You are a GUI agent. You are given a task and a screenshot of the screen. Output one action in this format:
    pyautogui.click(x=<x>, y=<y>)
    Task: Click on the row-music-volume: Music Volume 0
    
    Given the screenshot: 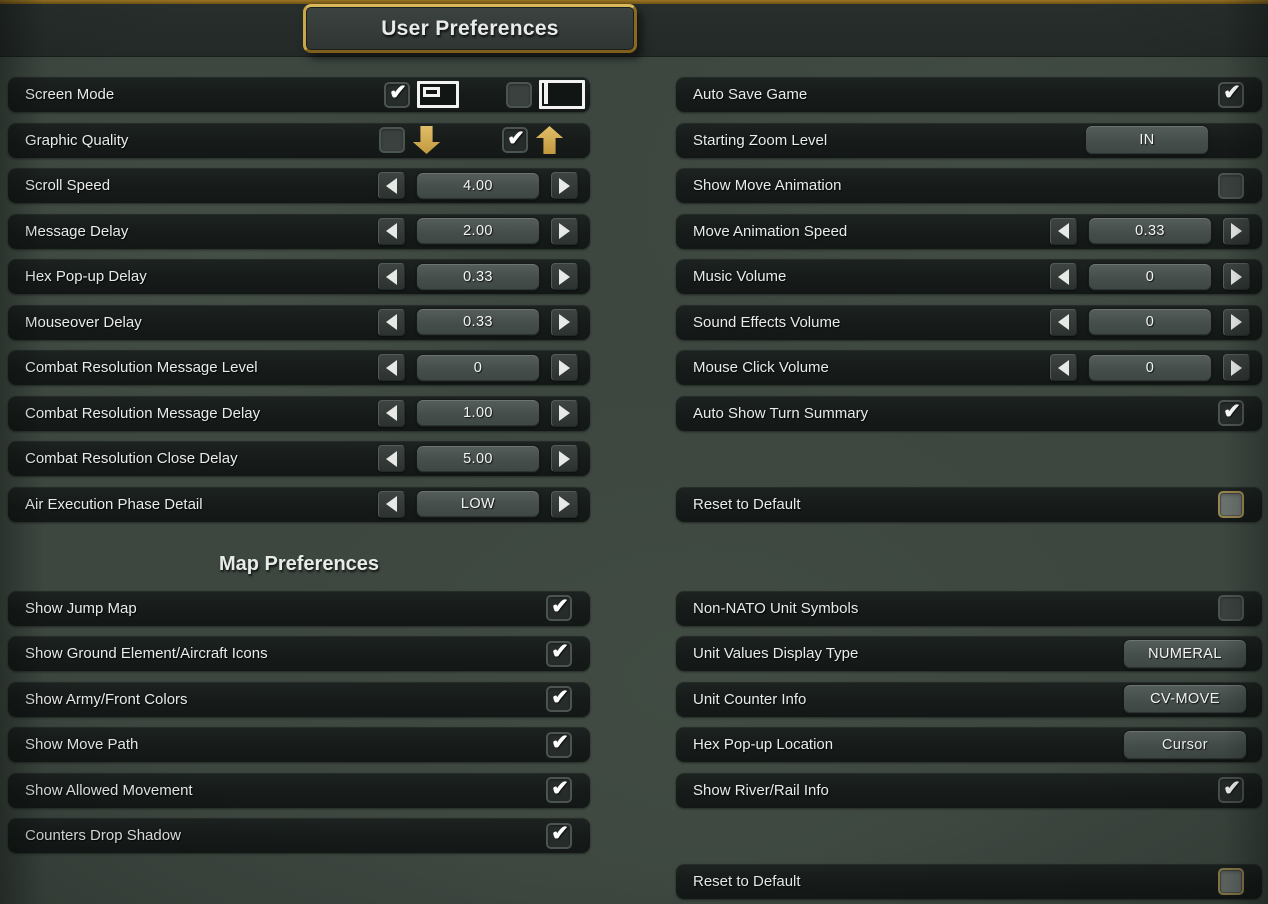 What is the action you would take?
    pyautogui.click(x=969, y=276)
    